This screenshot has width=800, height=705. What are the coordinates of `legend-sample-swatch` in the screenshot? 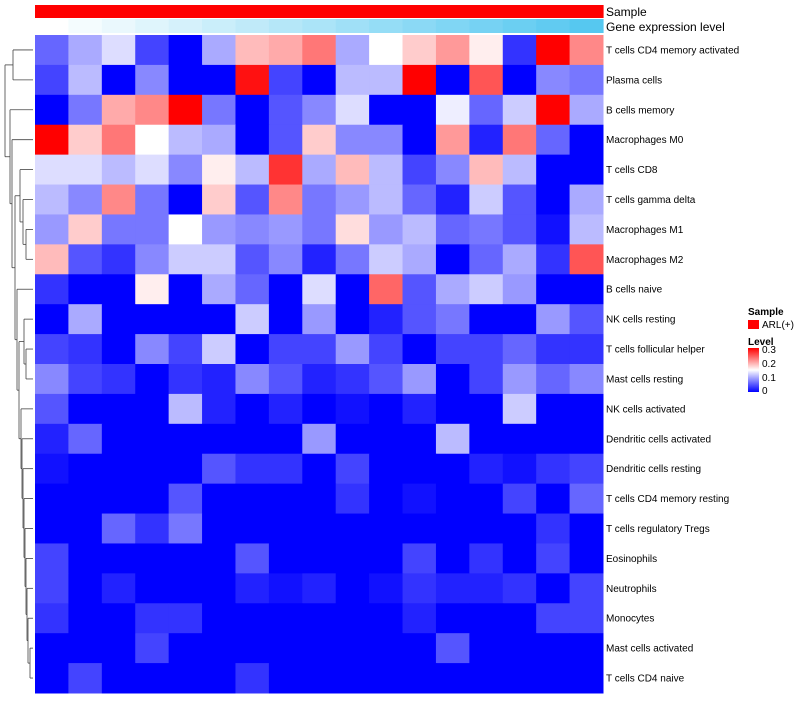 It's located at (753, 324).